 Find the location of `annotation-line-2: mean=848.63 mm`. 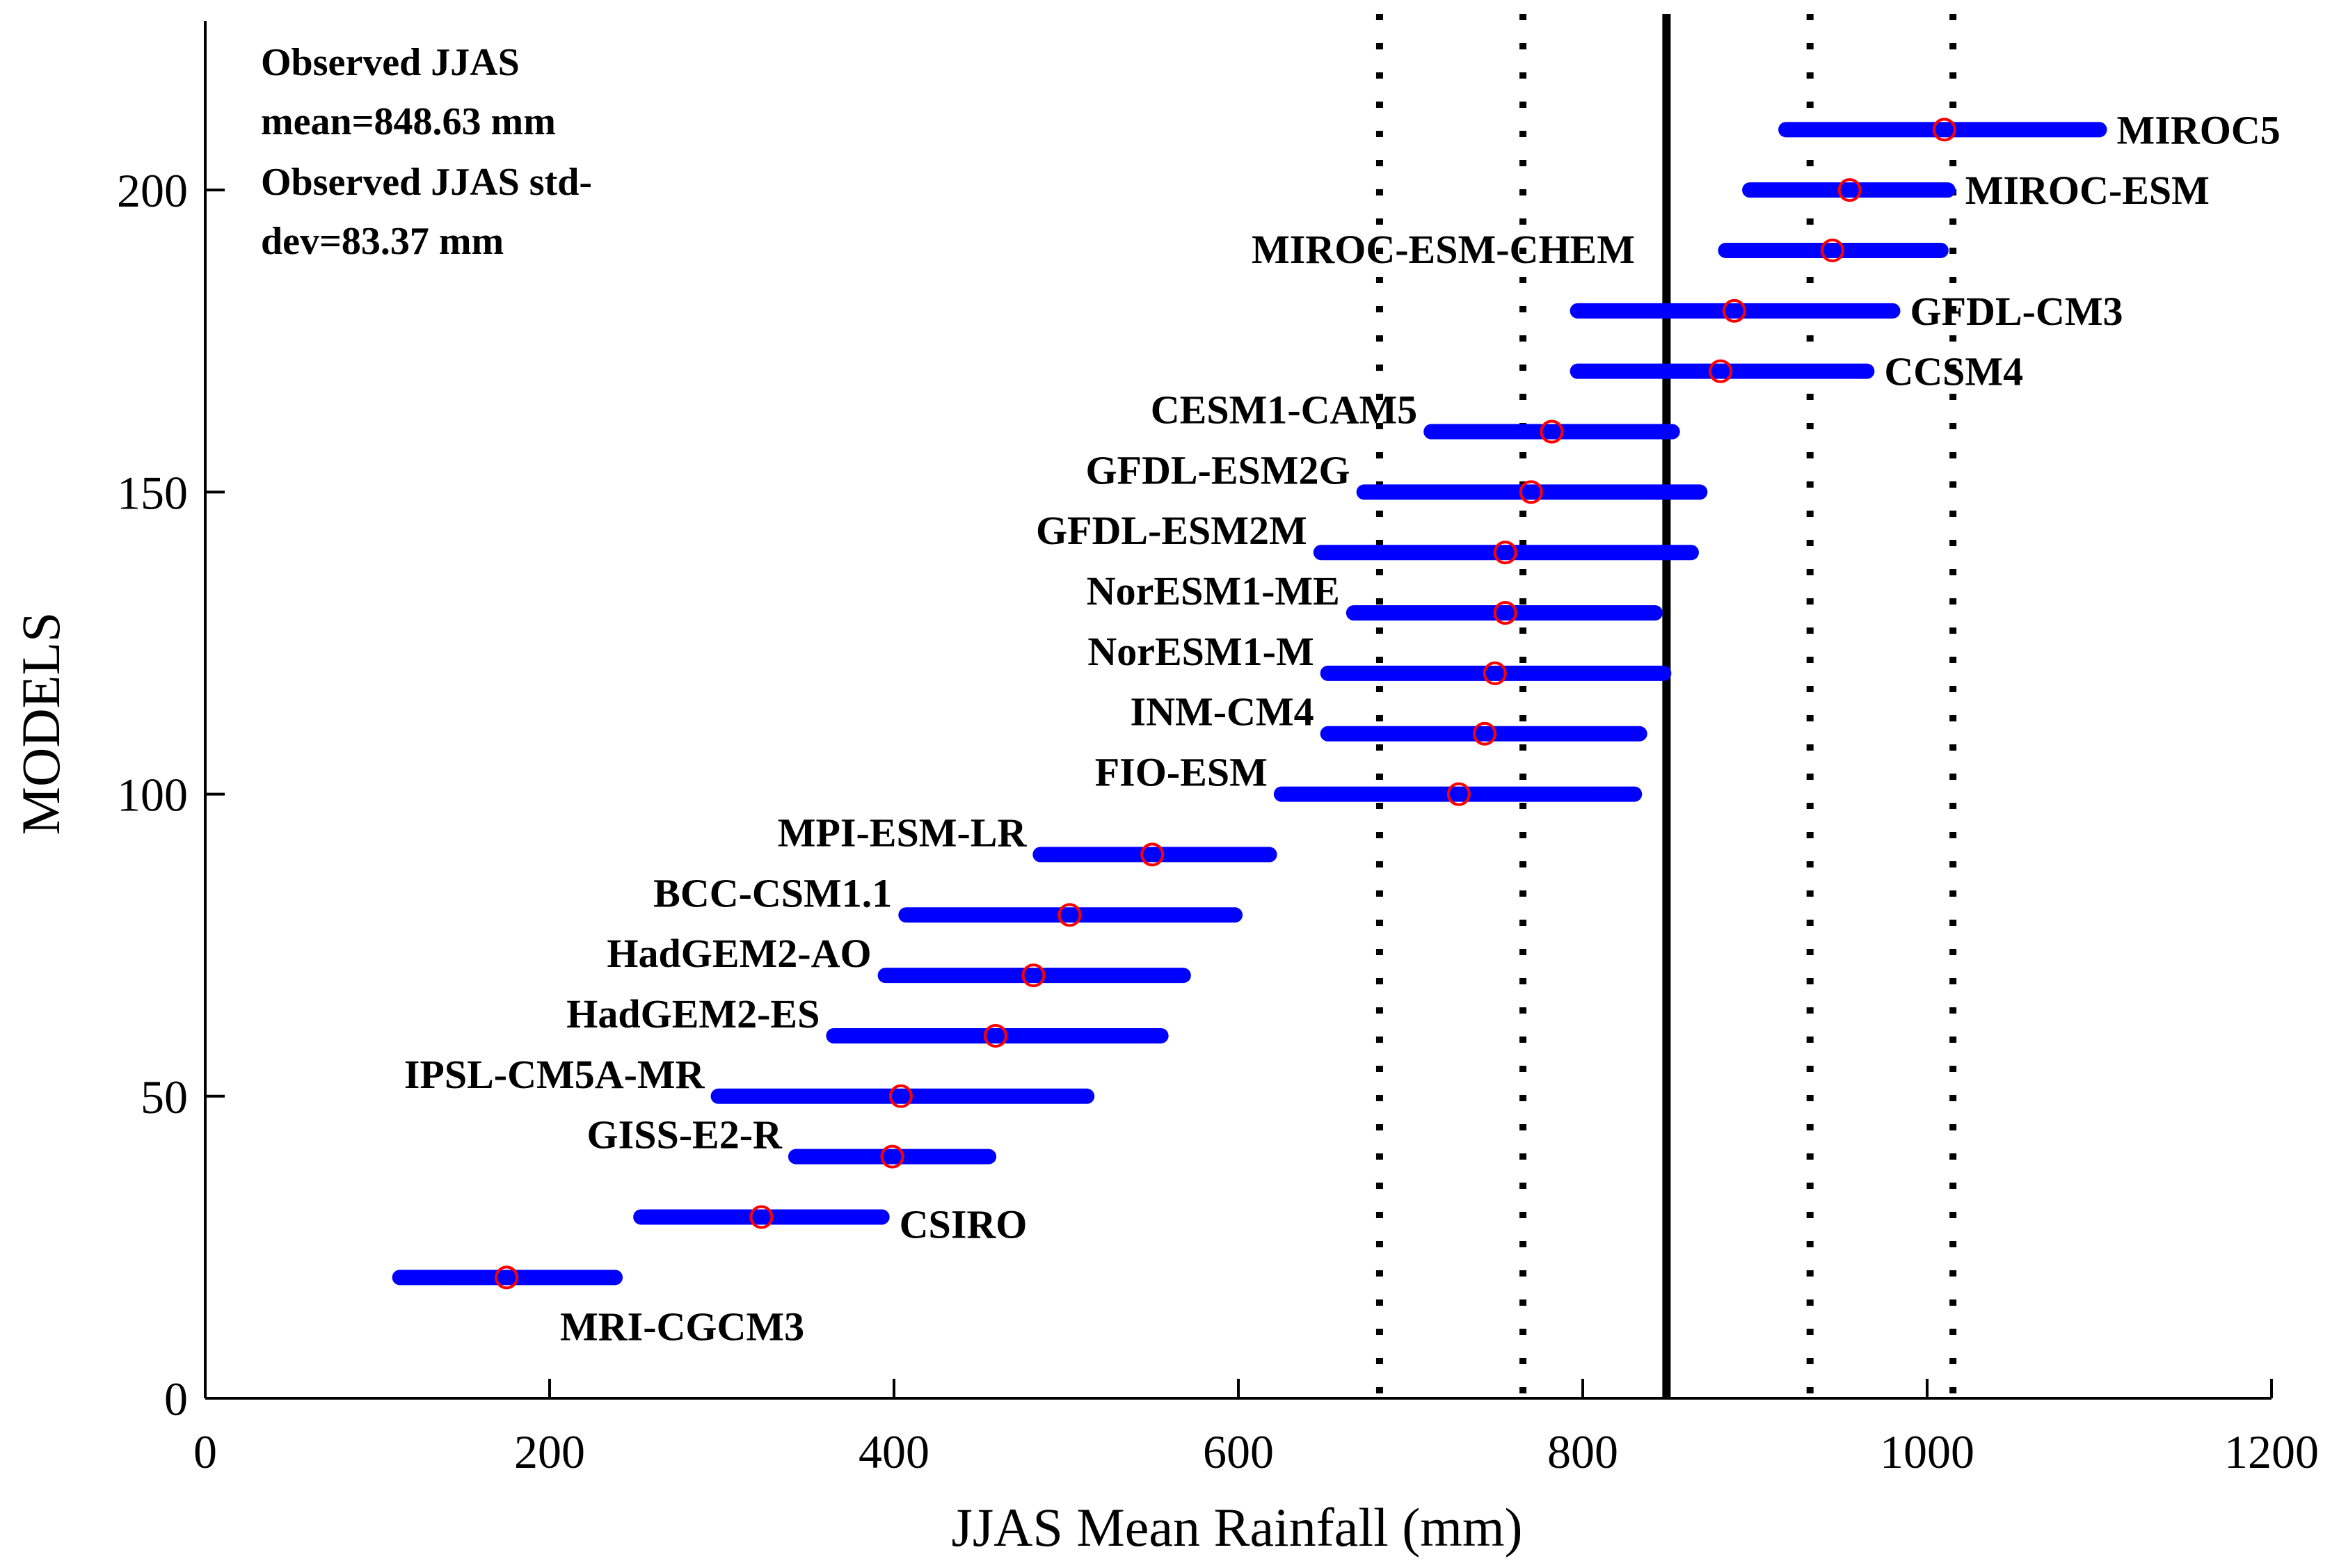

annotation-line-2: mean=848.63 mm is located at coordinates (408, 121).